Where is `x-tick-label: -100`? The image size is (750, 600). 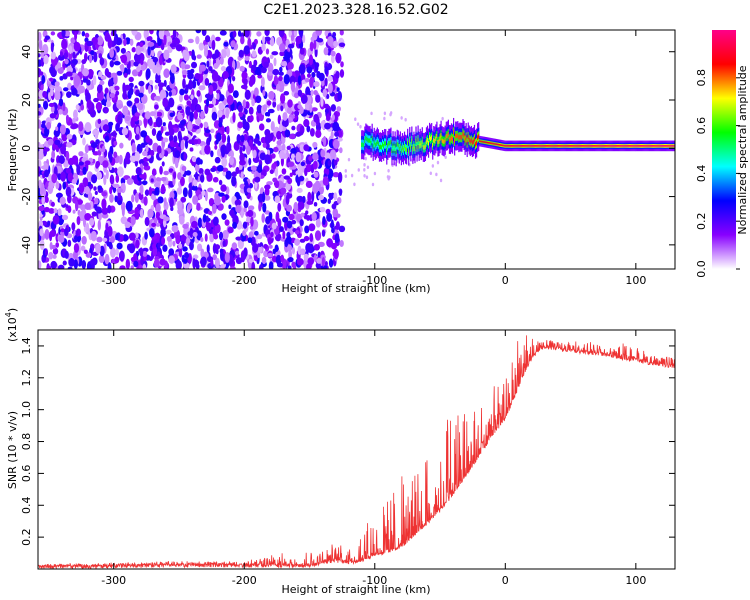
x-tick-label: -100 is located at coordinates (374, 280).